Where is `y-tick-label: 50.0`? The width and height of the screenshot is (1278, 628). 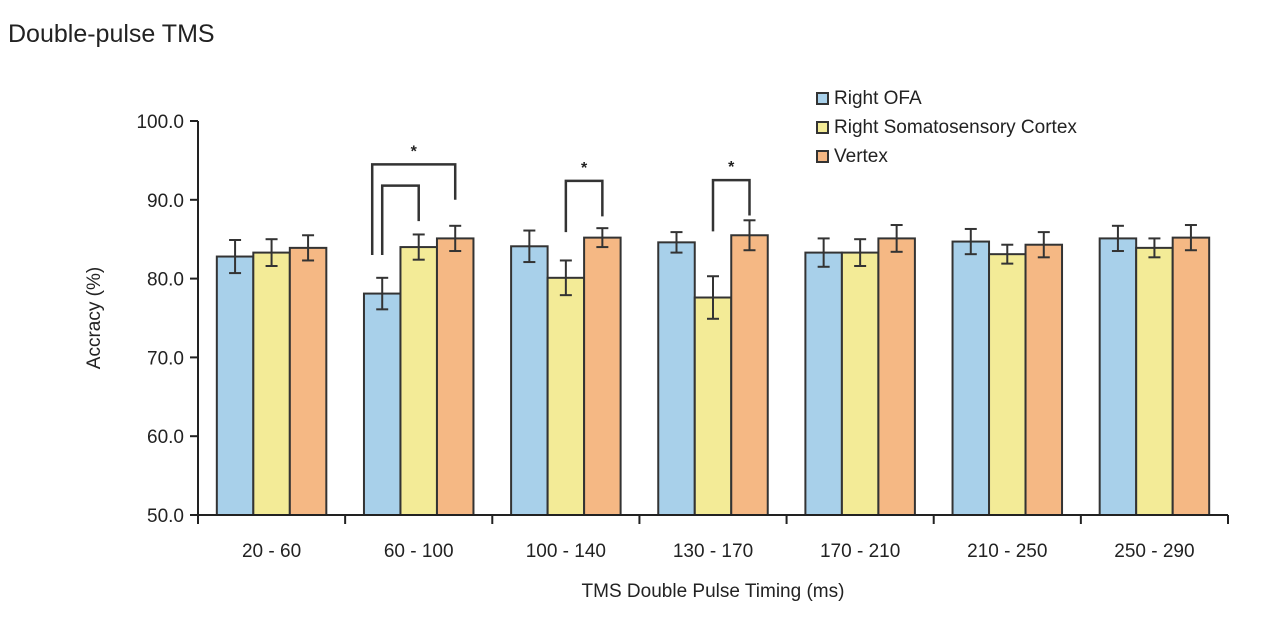 y-tick-label: 50.0 is located at coordinates (165, 516).